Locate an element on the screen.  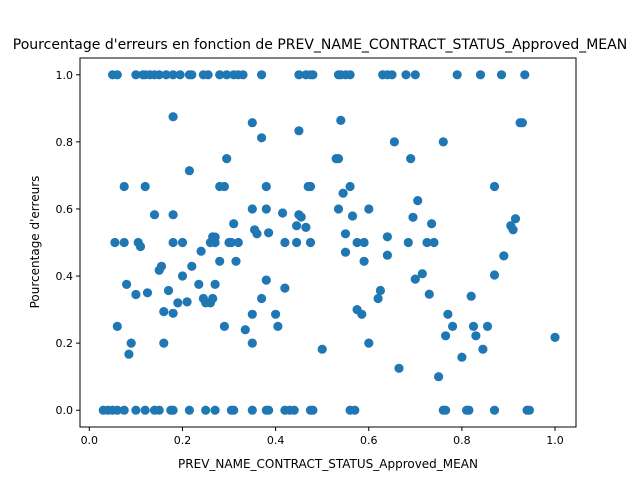
x-tick-label: 0.8 is located at coordinates (462, 440).